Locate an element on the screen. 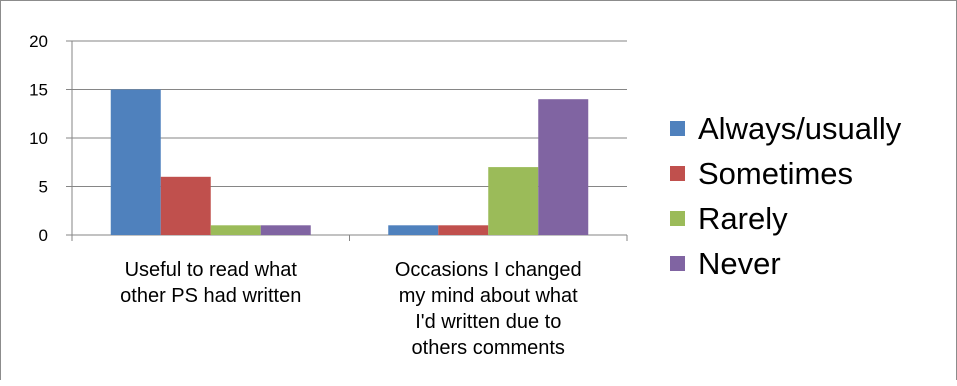 The height and width of the screenshot is (386, 957). legend-label: Never is located at coordinates (739, 263).